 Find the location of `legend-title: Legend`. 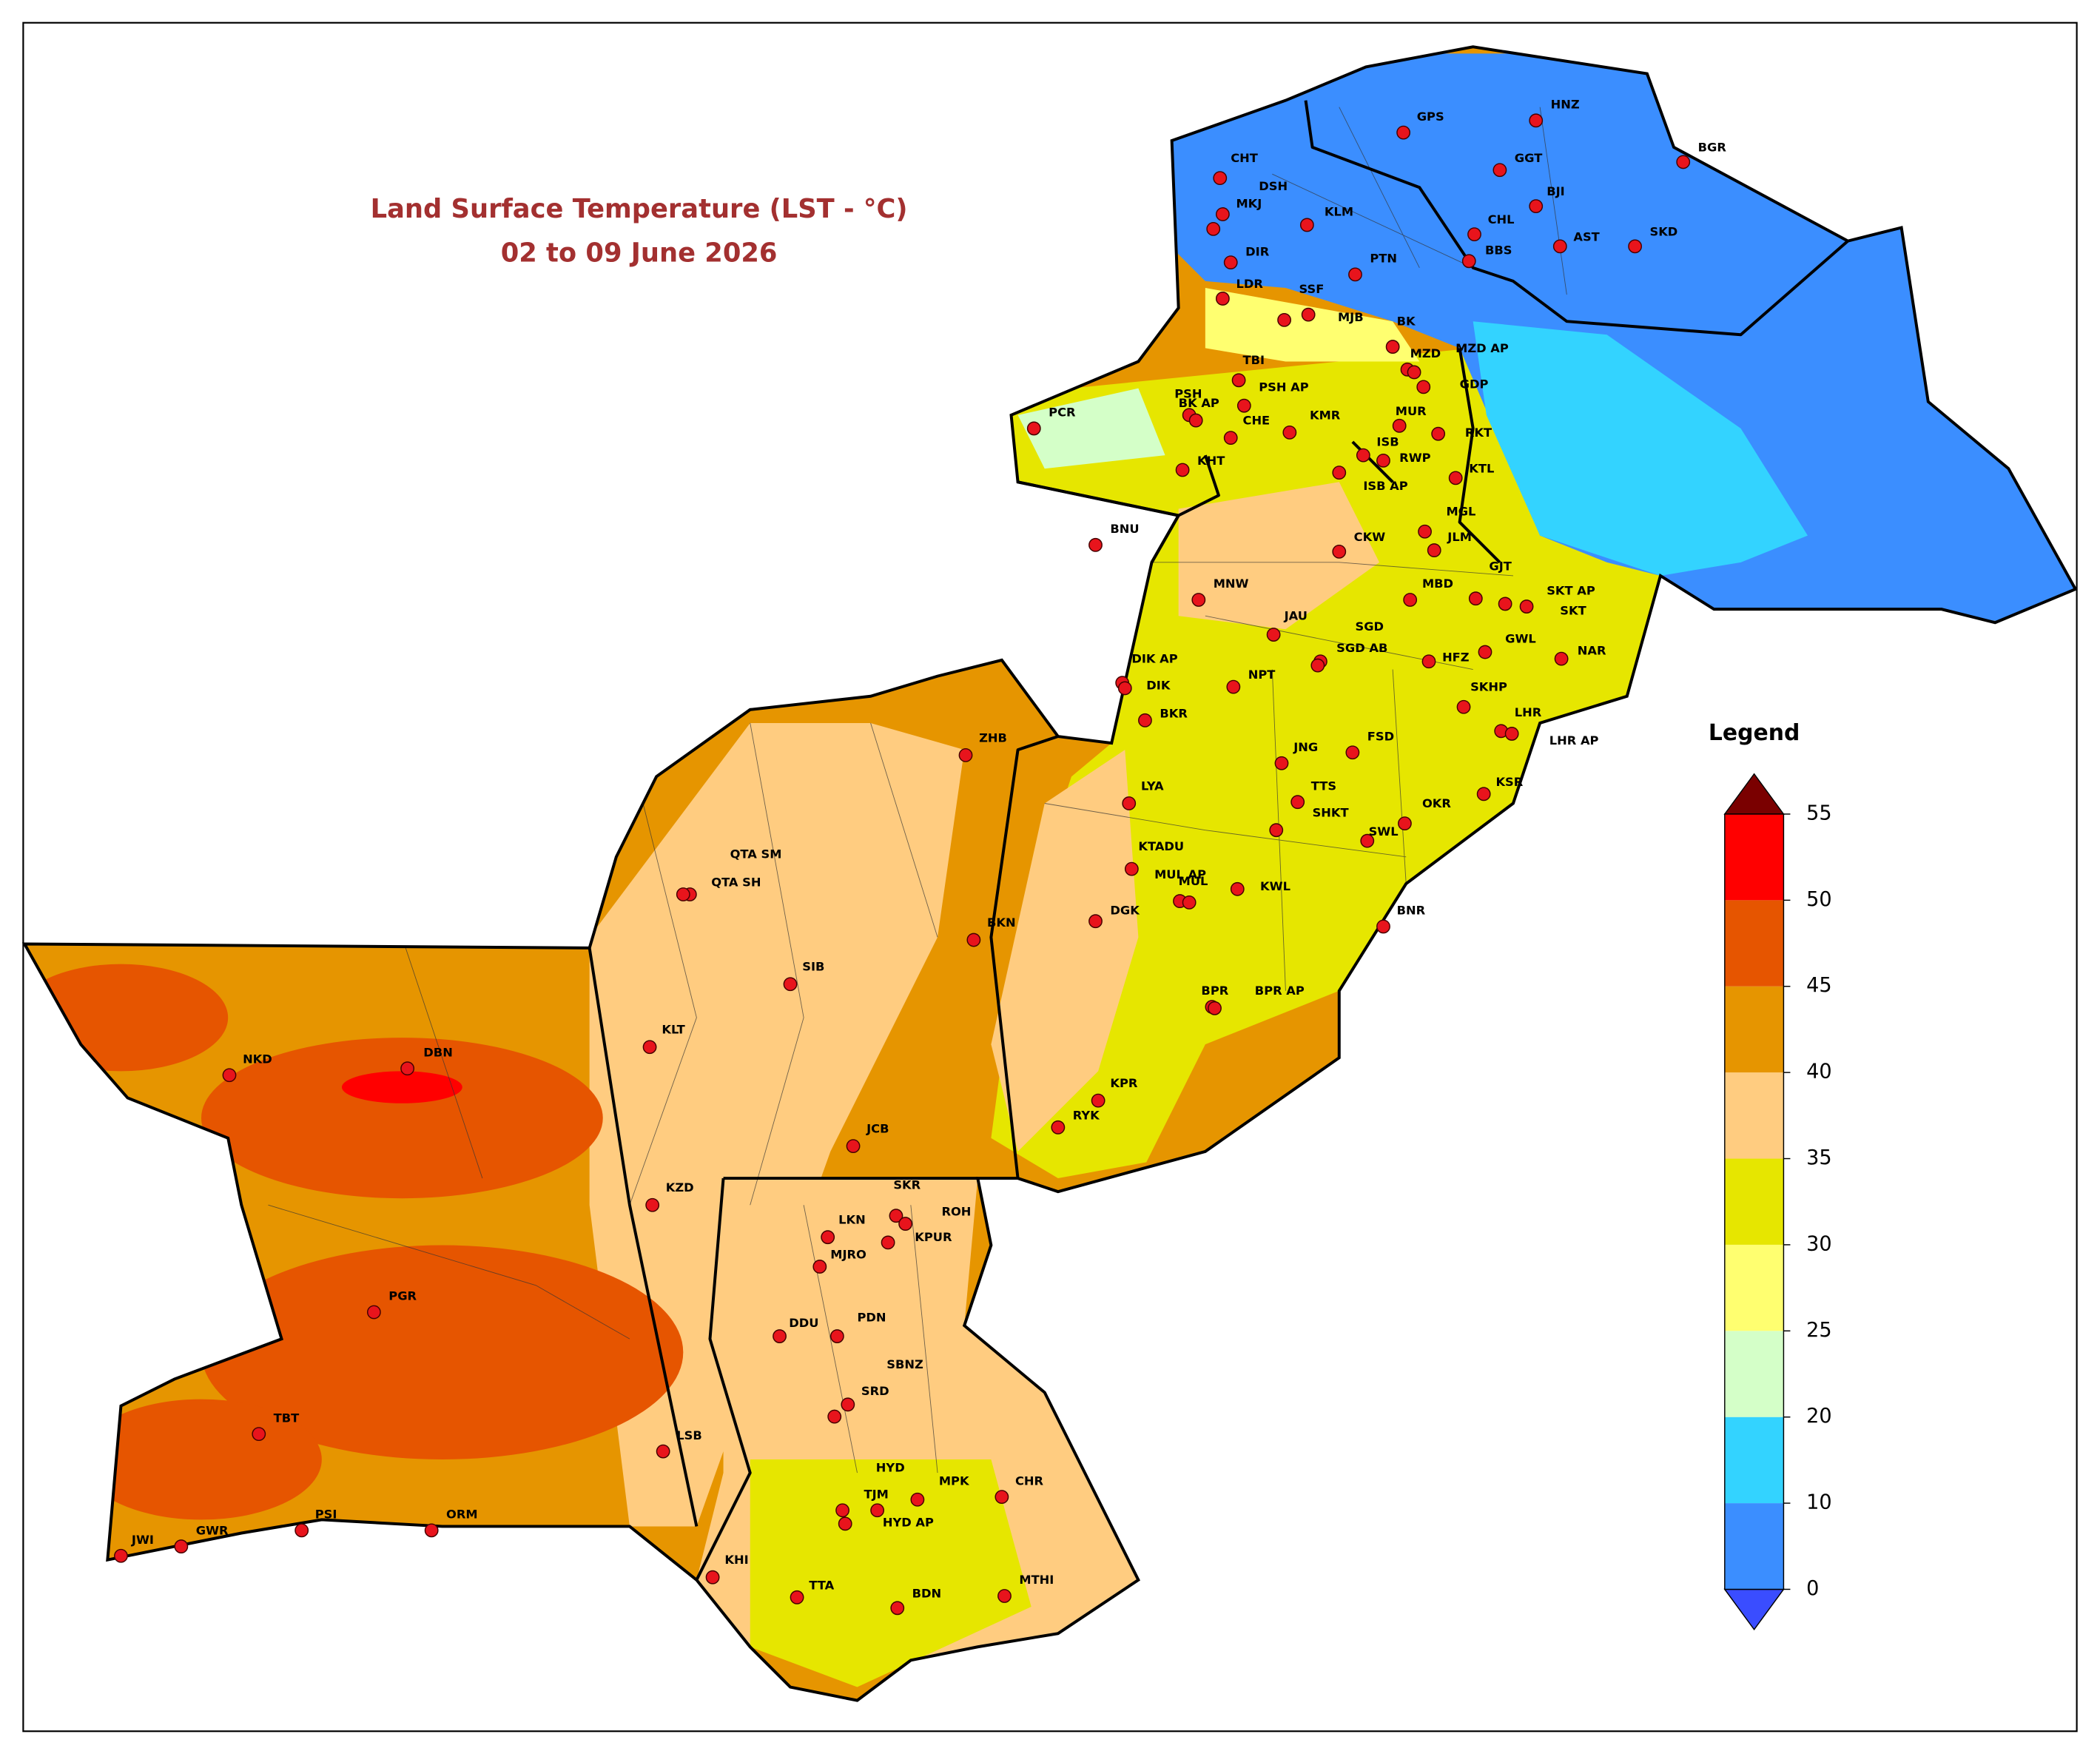

legend-title: Legend is located at coordinates (1755, 733).